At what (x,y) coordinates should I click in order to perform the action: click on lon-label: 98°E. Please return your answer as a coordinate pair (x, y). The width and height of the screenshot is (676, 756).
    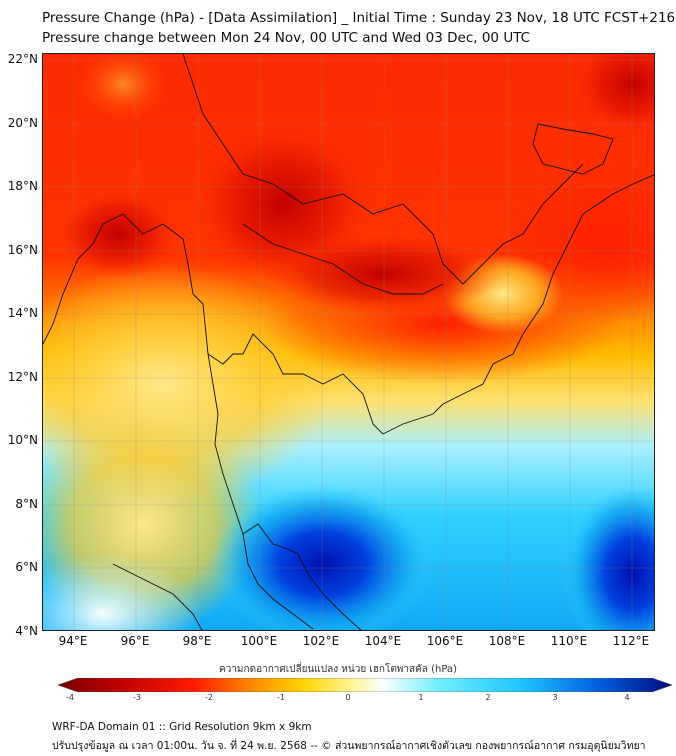
    Looking at the image, I should click on (197, 641).